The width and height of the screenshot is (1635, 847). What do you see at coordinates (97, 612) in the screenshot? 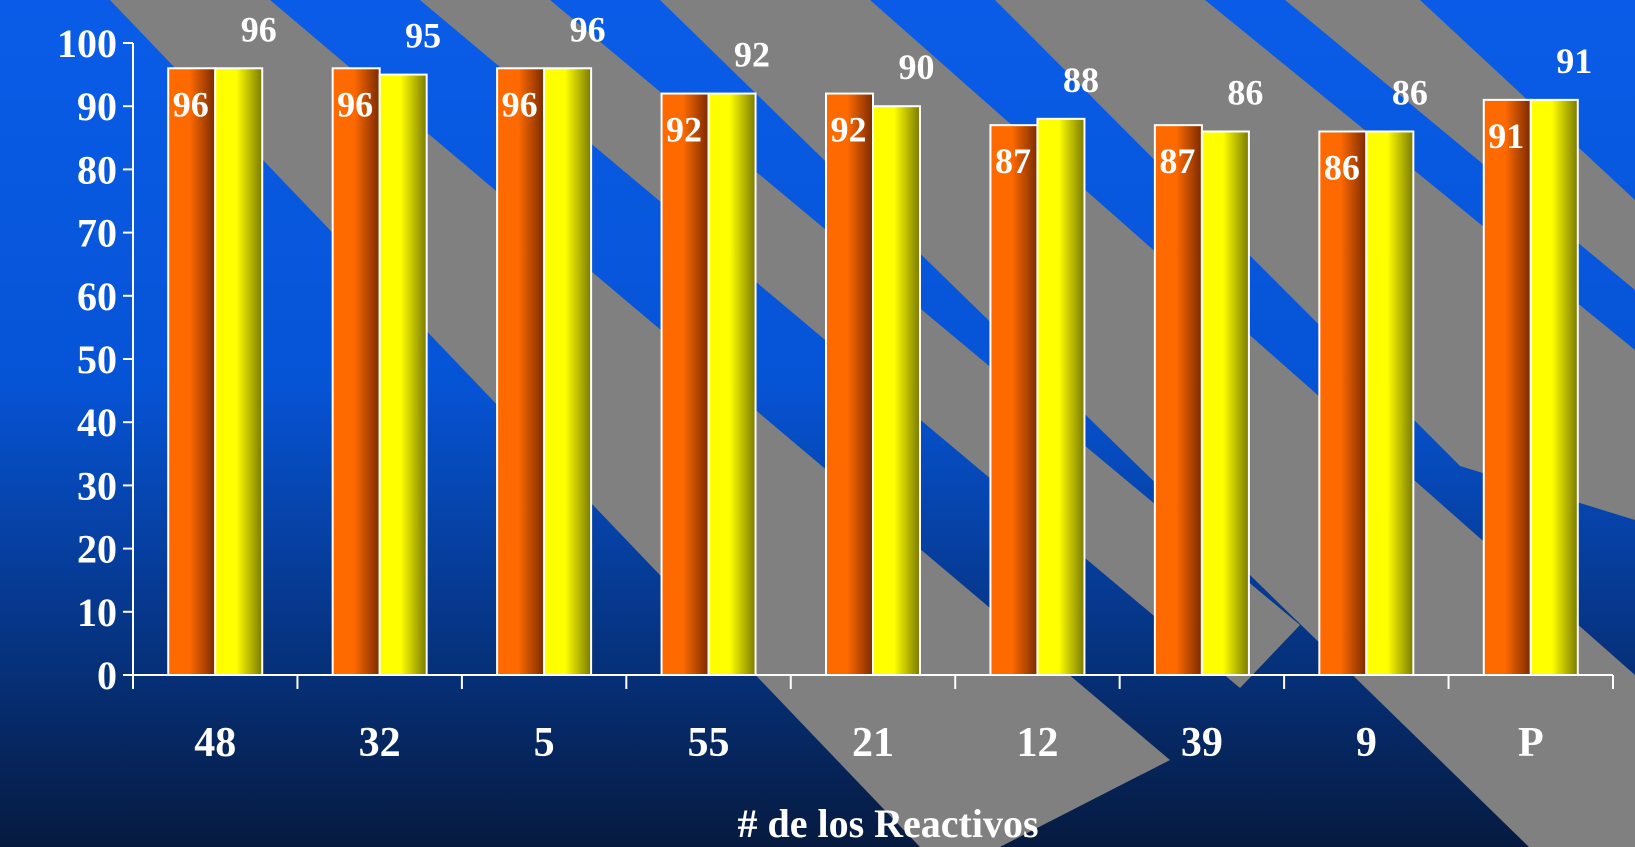
I see `y-tick-label: 10` at bounding box center [97, 612].